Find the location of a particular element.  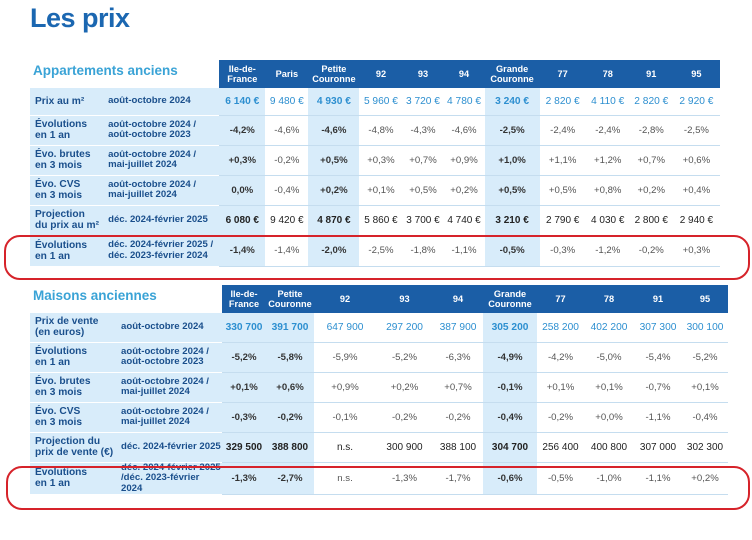

line-1: 93 is located at coordinates (423, 74).